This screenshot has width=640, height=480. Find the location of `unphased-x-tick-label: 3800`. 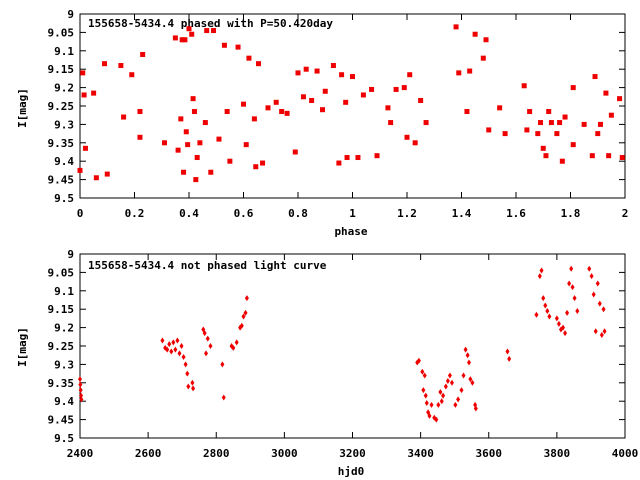

unphased-x-tick-label: 3800 is located at coordinates (557, 453).